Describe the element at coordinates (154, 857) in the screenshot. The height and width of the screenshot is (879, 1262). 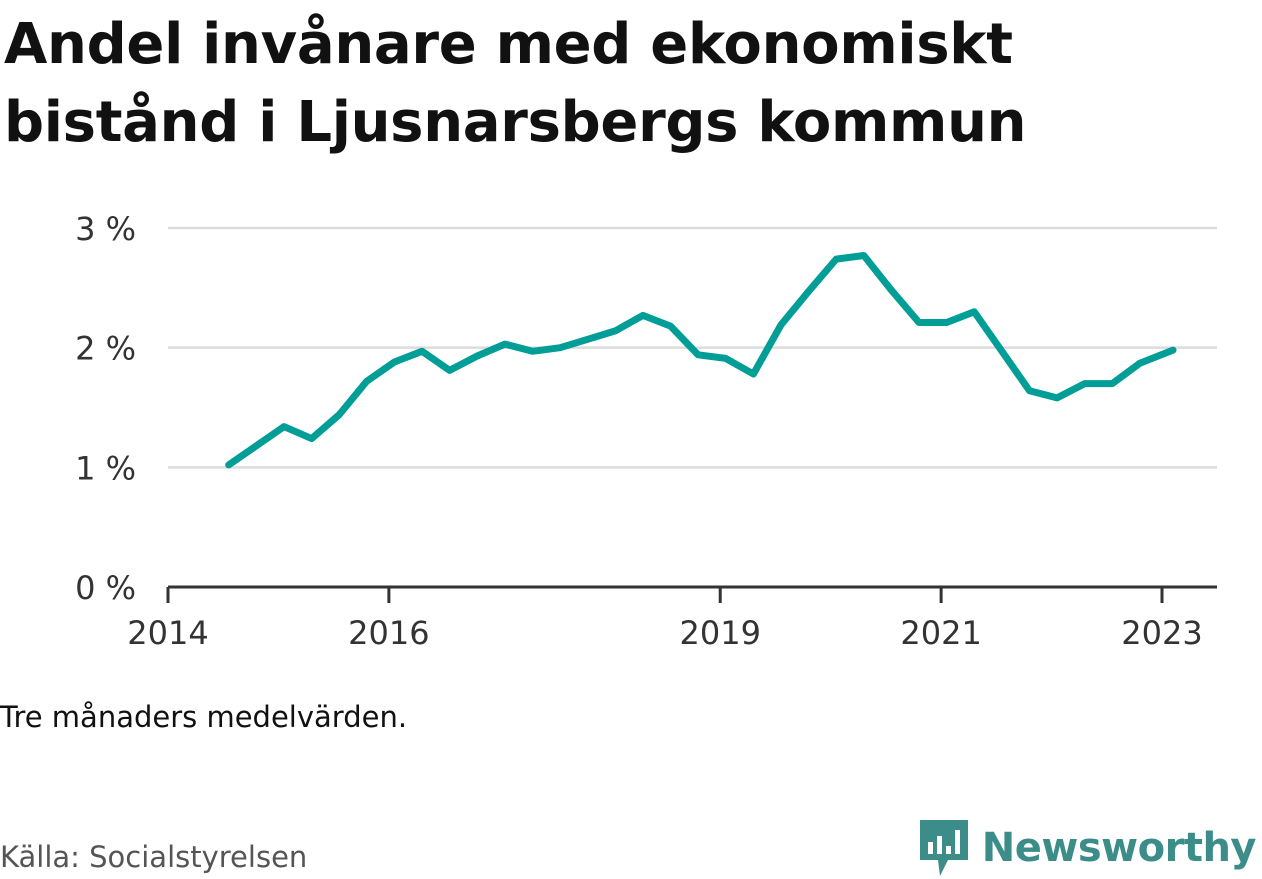
I see `source-text: Källa: Socialstyrelsen` at that location.